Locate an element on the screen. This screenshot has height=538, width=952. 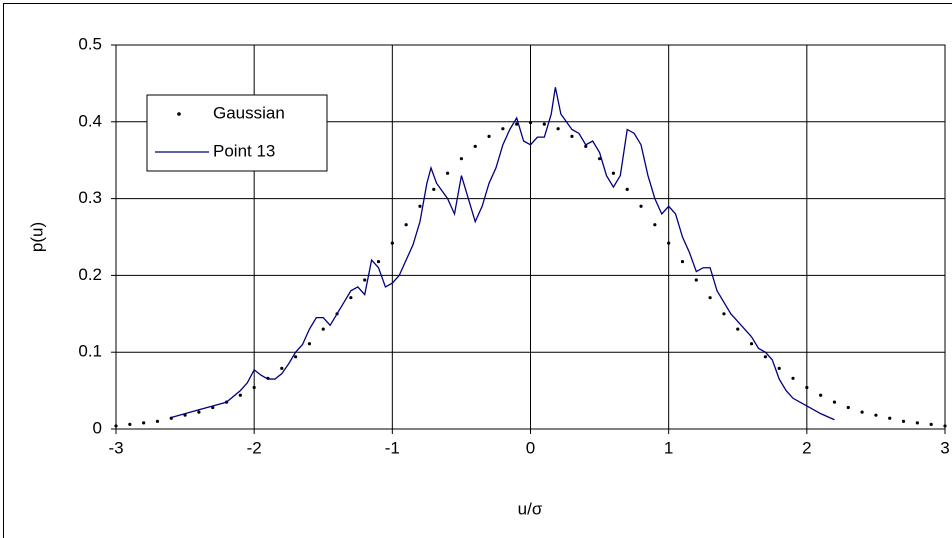
x-tick-label: 2 is located at coordinates (806, 447).